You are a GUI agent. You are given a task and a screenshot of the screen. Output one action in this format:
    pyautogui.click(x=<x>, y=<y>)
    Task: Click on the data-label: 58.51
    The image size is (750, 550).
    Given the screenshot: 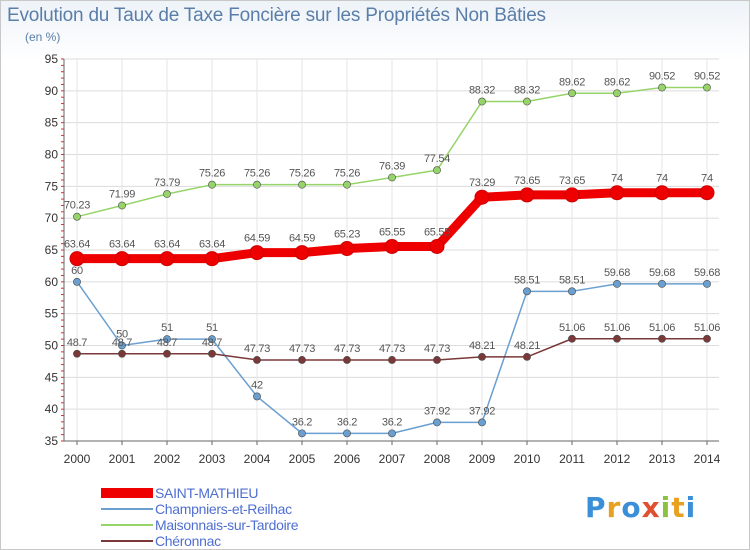 What is the action you would take?
    pyautogui.click(x=527, y=280)
    